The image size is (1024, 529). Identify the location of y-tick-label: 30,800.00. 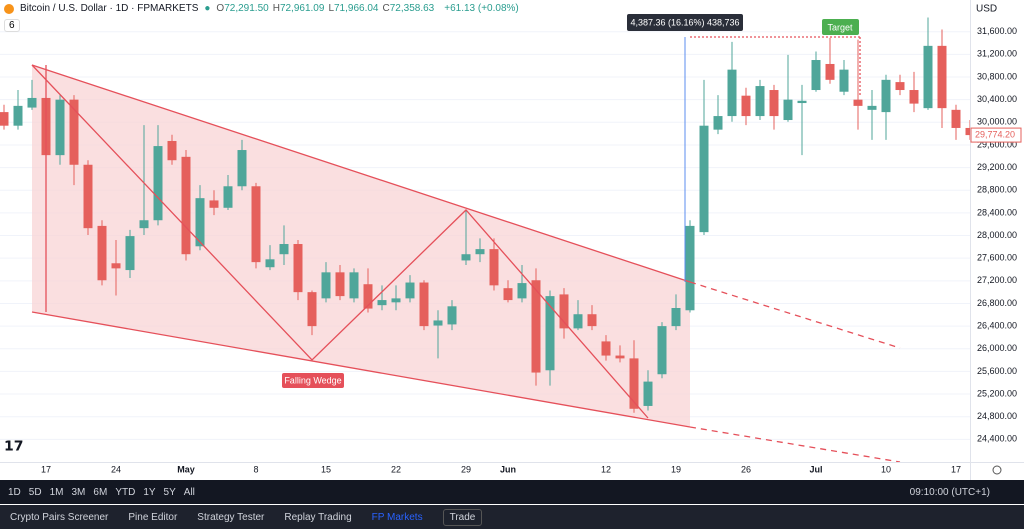
(997, 76).